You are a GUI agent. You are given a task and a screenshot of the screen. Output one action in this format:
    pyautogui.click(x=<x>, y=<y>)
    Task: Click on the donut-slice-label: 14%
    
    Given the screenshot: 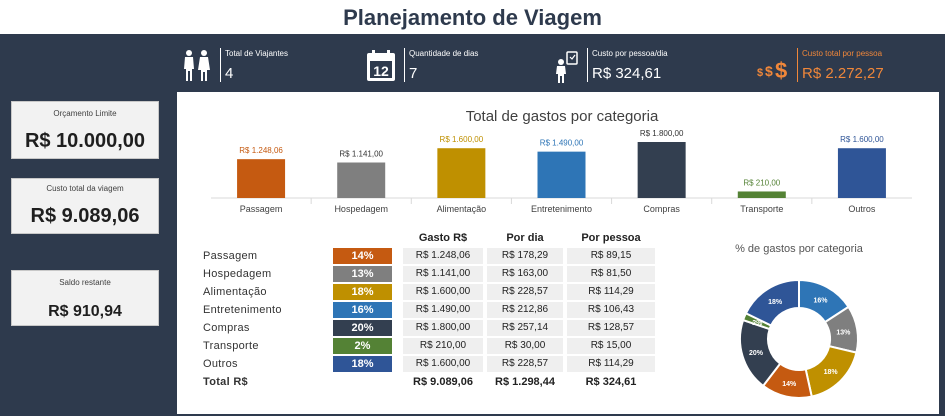 What is the action you would take?
    pyautogui.click(x=789, y=384)
    